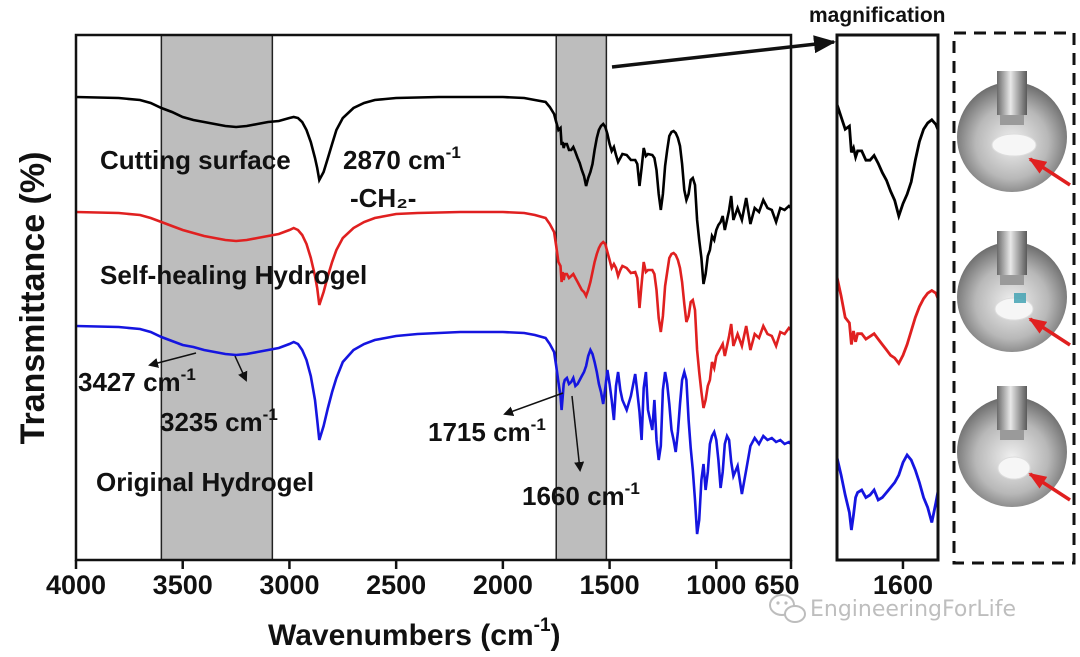 The width and height of the screenshot is (1080, 657). I want to click on curve-label-original: Original Hydrogel, so click(205, 482).